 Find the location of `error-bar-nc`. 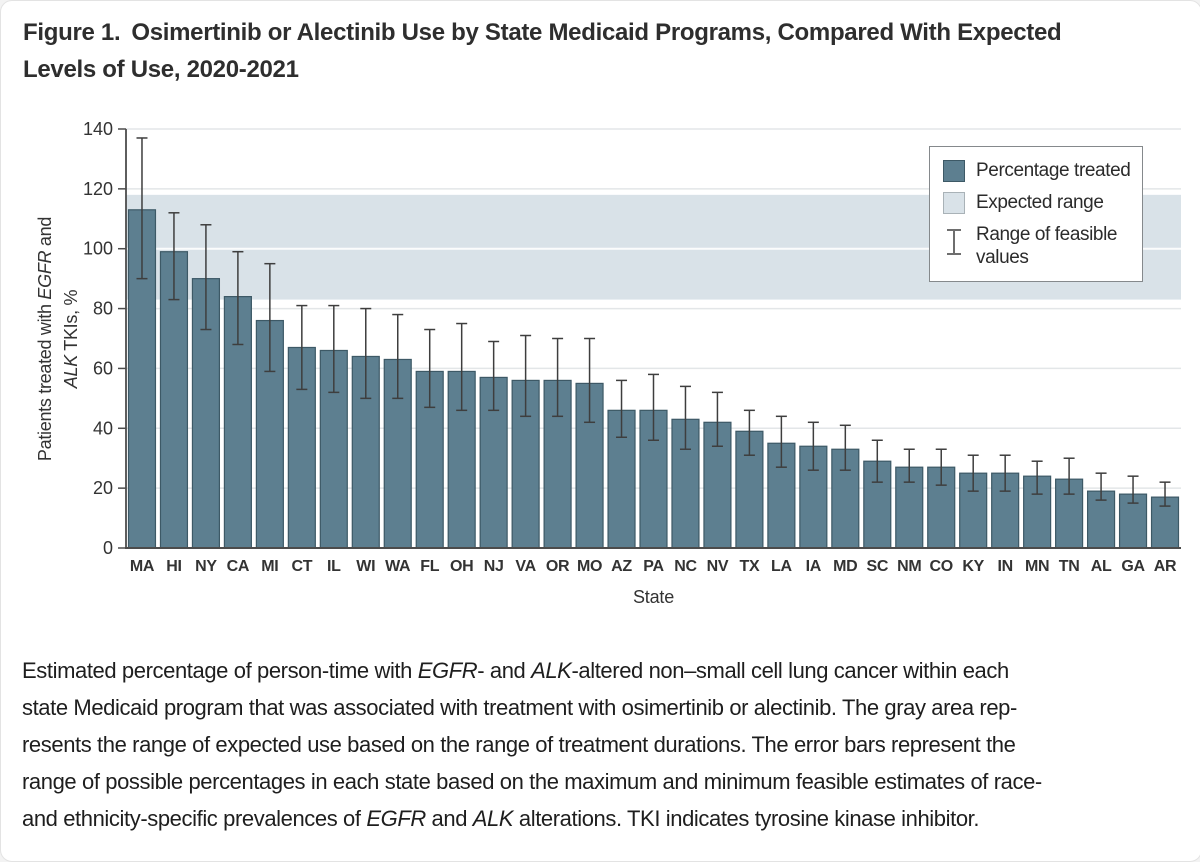

error-bar-nc is located at coordinates (685, 417).